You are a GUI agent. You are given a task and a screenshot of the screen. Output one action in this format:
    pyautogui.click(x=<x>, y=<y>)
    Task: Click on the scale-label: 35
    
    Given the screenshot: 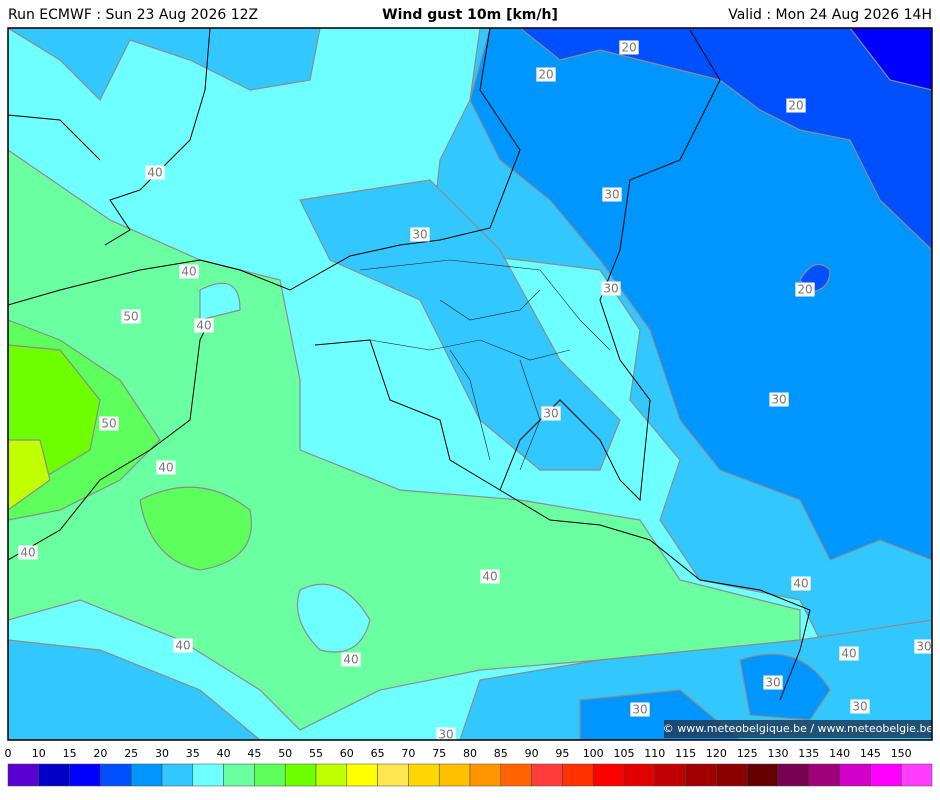 What is the action you would take?
    pyautogui.click(x=193, y=753)
    